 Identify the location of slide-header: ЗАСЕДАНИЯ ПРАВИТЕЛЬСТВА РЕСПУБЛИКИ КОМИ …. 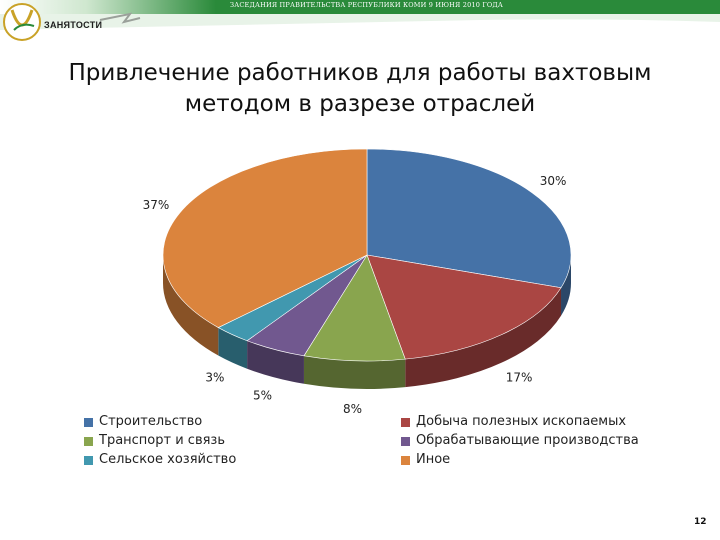
(360, 22).